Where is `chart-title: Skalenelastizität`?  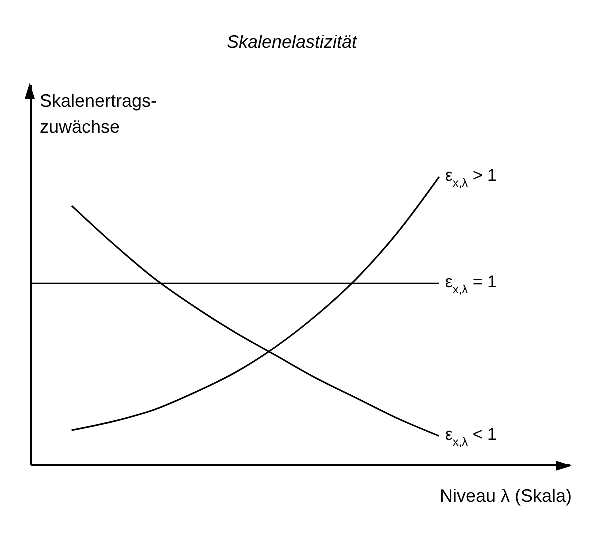
chart-title: Skalenelastizität is located at coordinates (292, 42).